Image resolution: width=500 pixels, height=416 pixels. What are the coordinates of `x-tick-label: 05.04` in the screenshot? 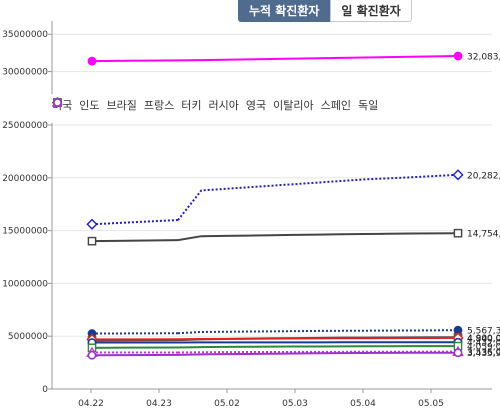 It's located at (363, 404).